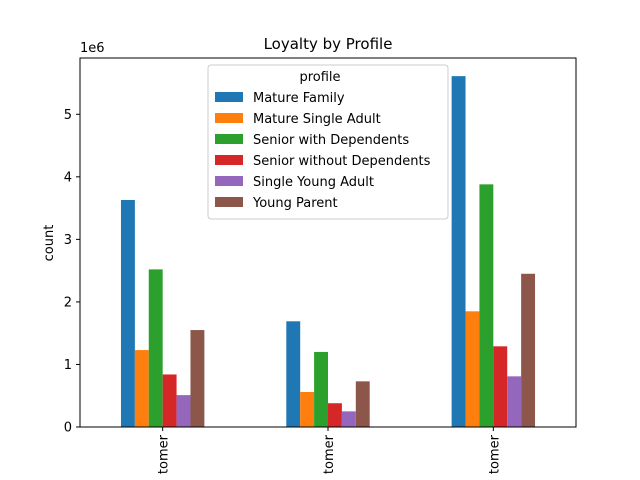 Image resolution: width=640 pixels, height=480 pixels. I want to click on x-axis: tomer tomer tomer, so click(329, 450).